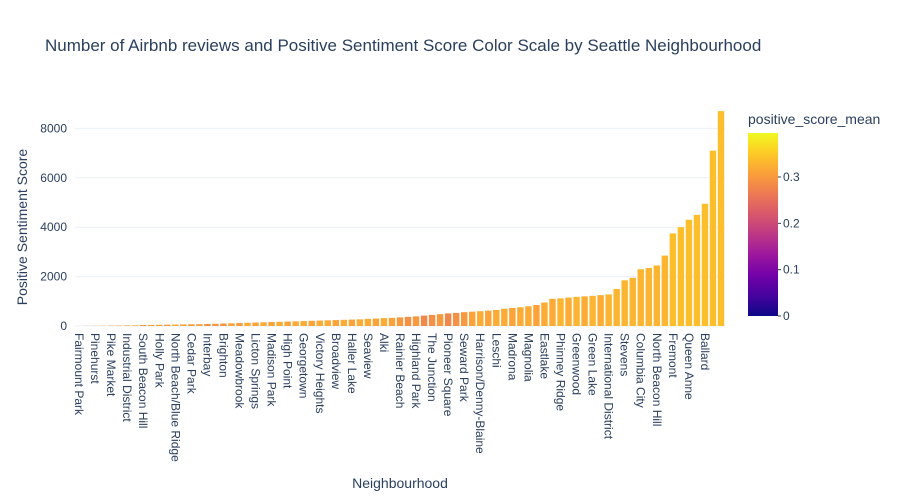  I want to click on x-tick-label: Industrial District, so click(127, 377).